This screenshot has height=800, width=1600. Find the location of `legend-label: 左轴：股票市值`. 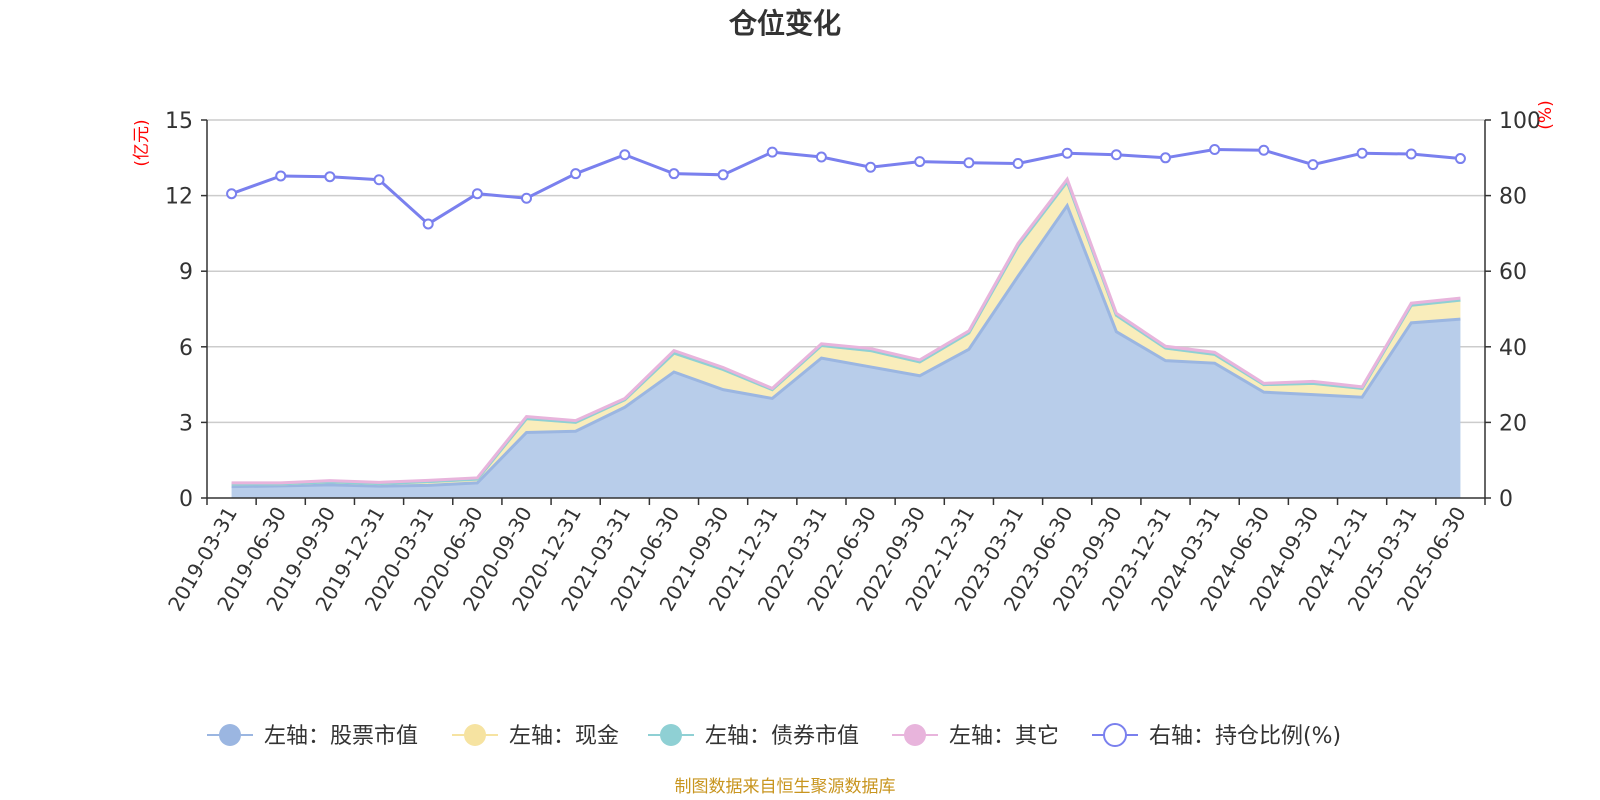

legend-label: 左轴：股票市值 is located at coordinates (341, 736).